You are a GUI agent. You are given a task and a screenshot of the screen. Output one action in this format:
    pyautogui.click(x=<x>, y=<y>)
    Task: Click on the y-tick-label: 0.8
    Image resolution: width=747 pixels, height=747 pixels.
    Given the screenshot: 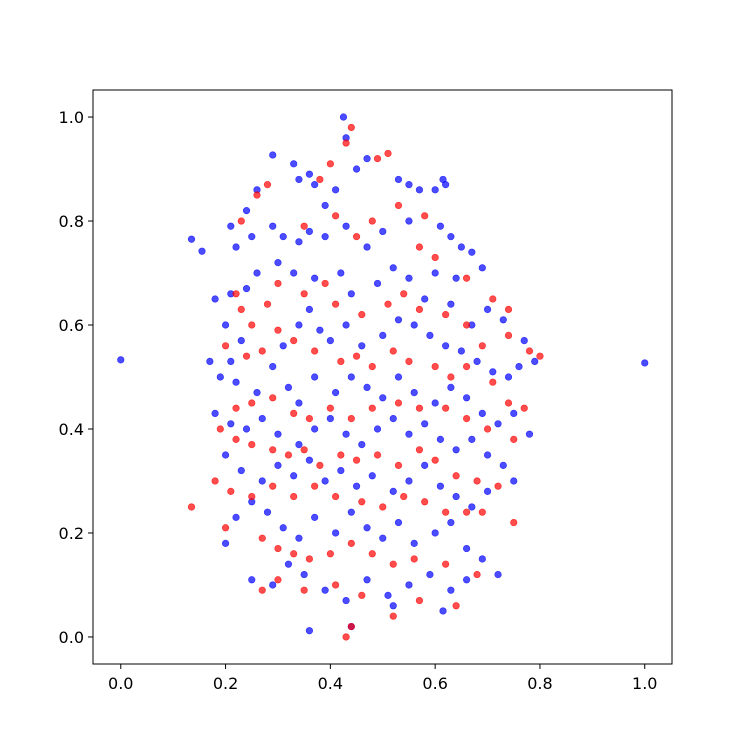 What is the action you would take?
    pyautogui.click(x=71, y=221)
    